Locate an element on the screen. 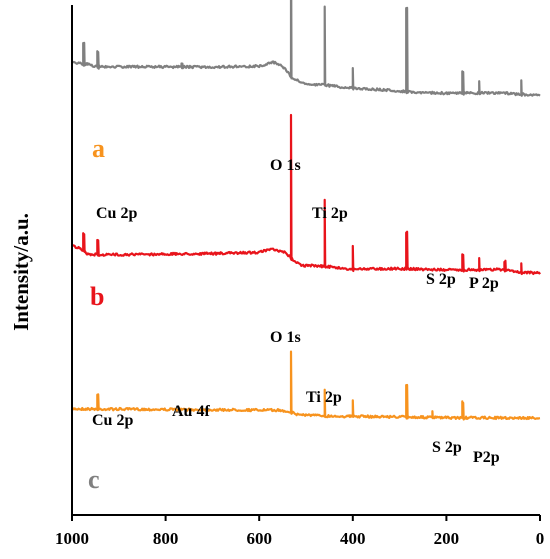 This screenshot has width=550, height=559. peak-label: P2p is located at coordinates (486, 457).